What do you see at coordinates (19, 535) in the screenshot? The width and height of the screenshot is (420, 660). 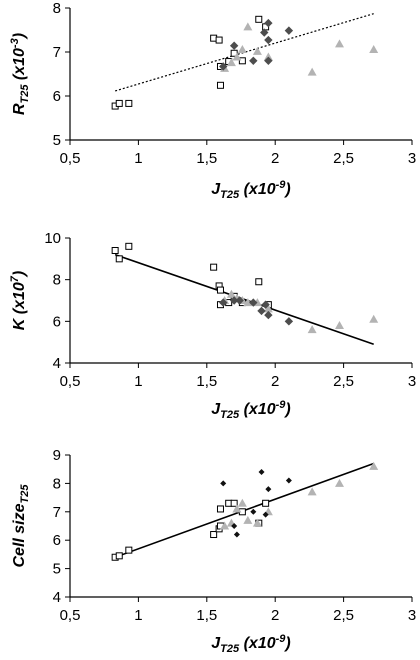 I see `y-label-main: Cell size` at bounding box center [19, 535].